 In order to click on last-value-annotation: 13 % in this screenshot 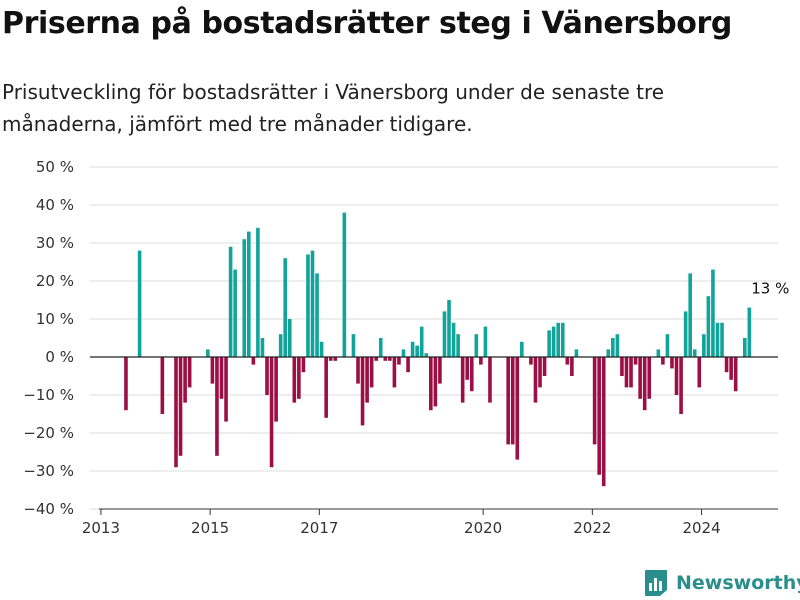, I will do `click(770, 289)`.